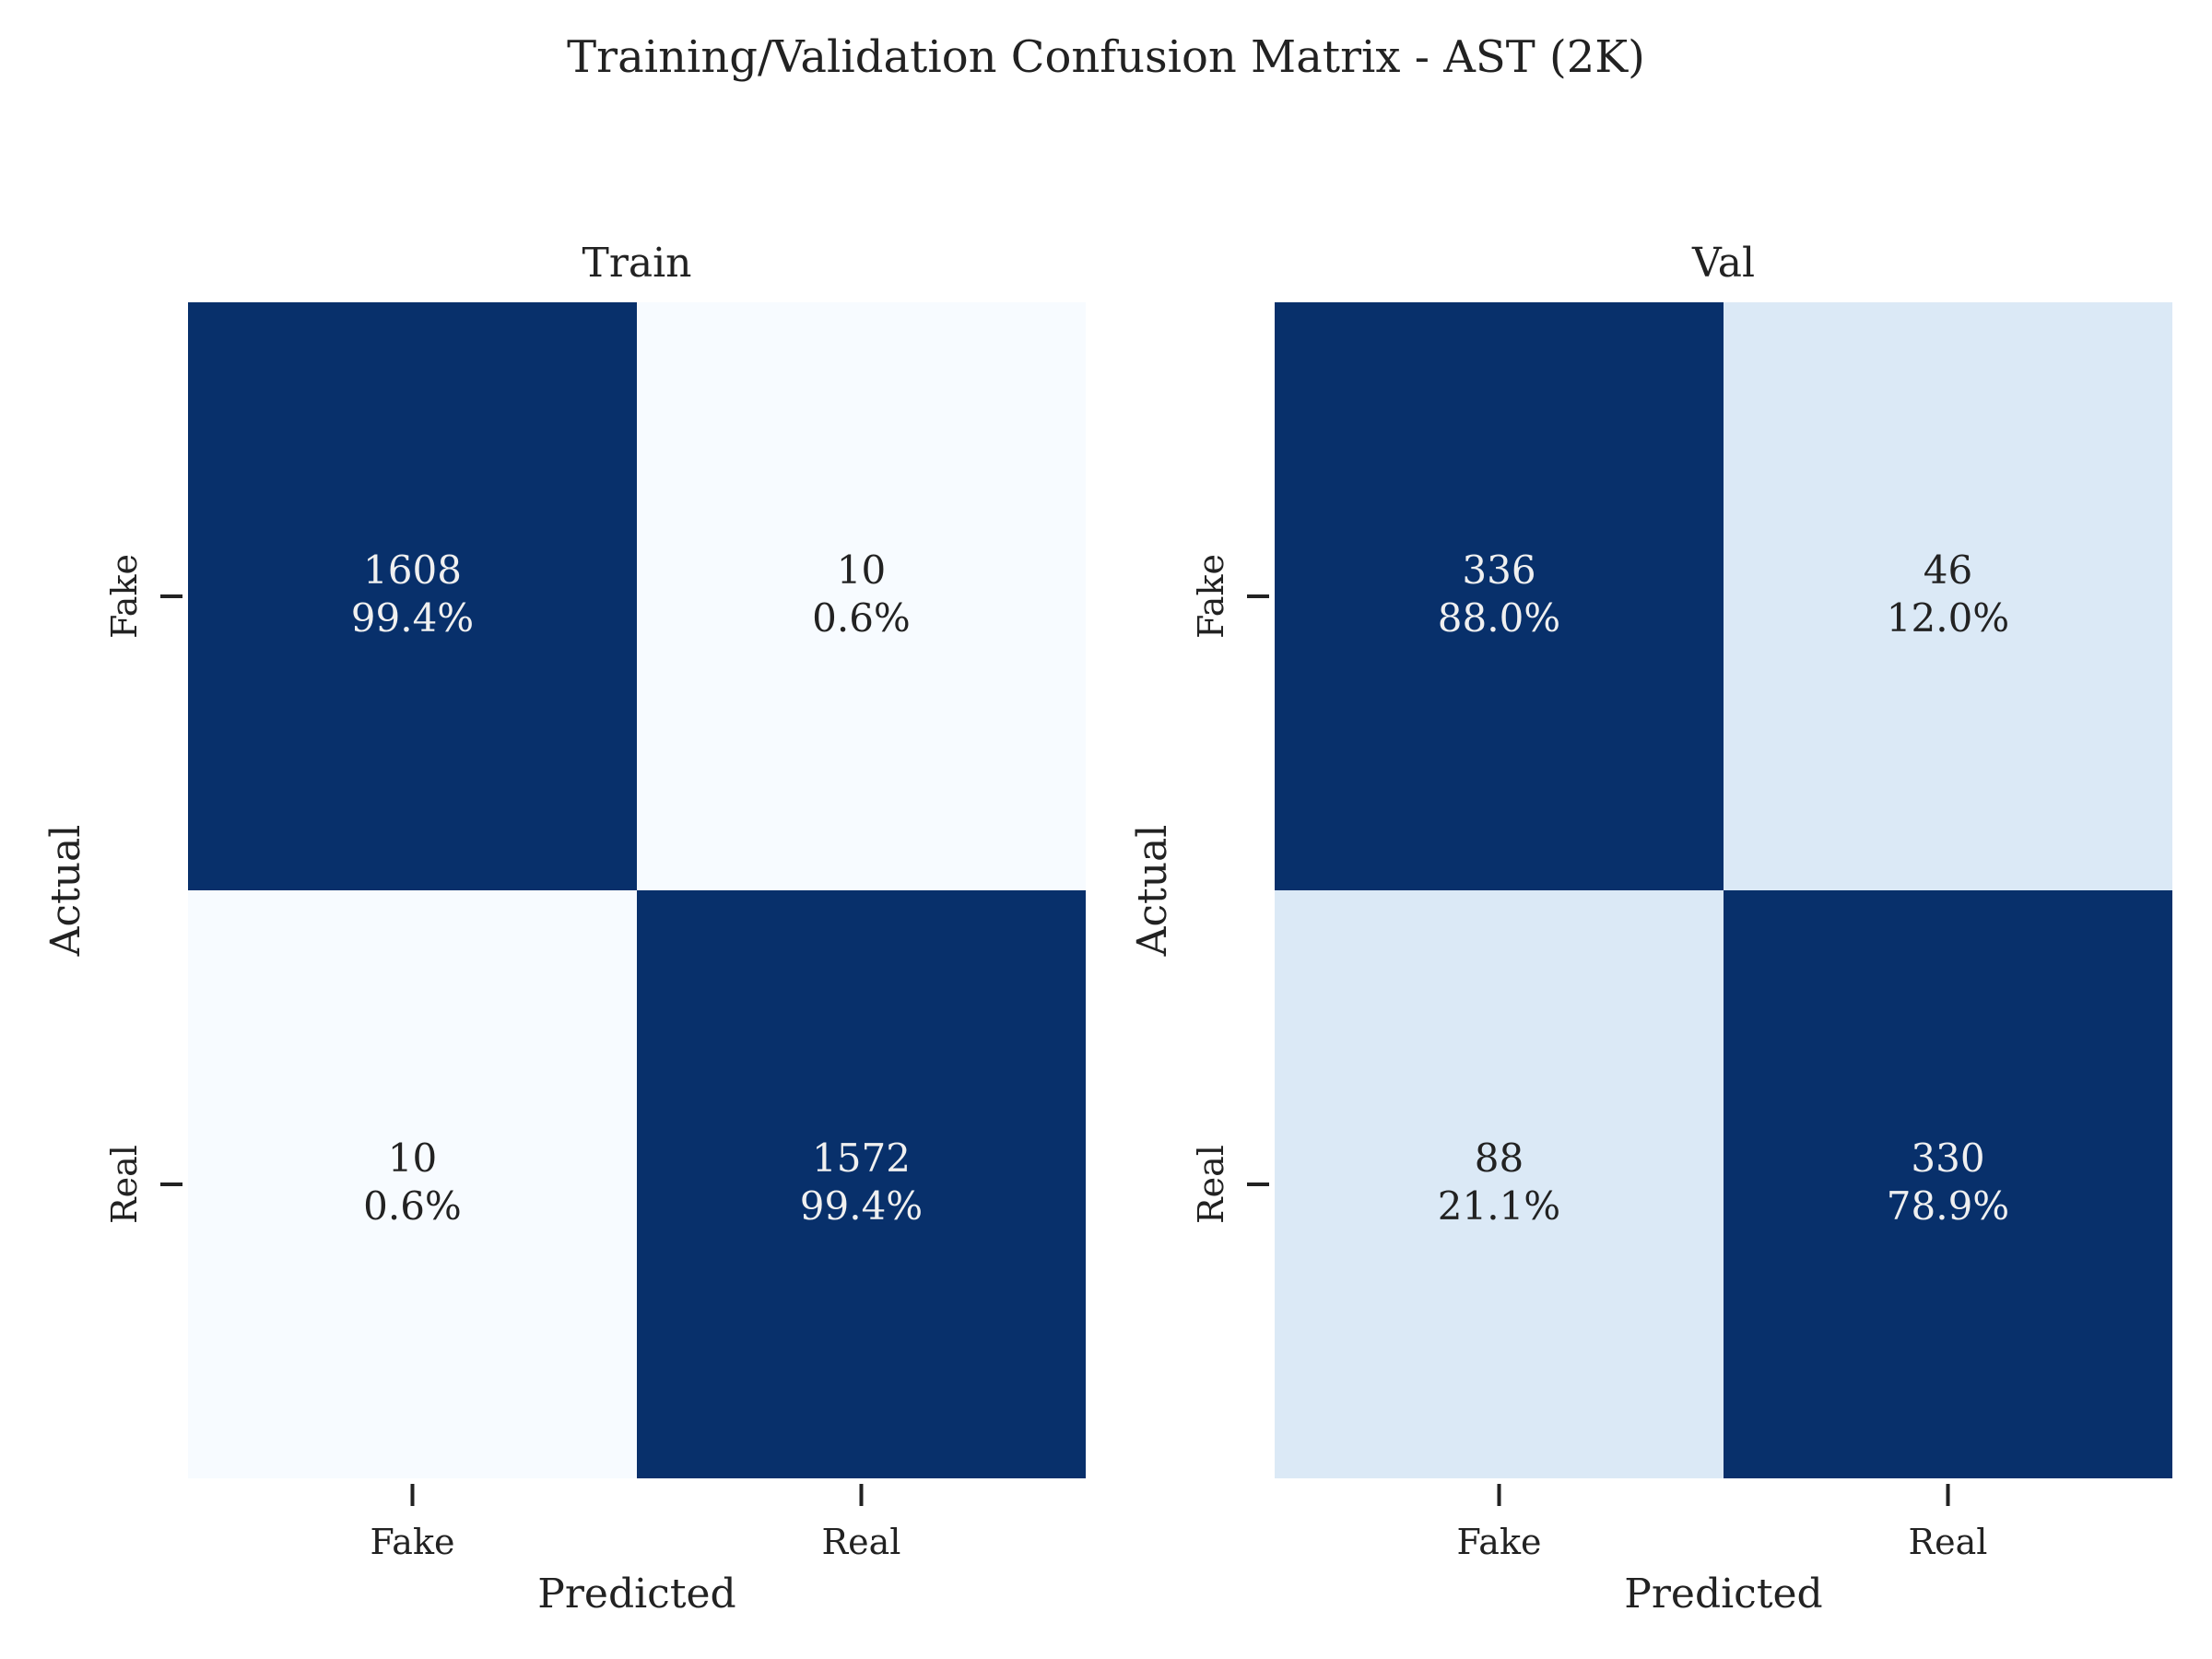  I want to click on cell-percent-label: 78.9%, so click(1948, 1206).